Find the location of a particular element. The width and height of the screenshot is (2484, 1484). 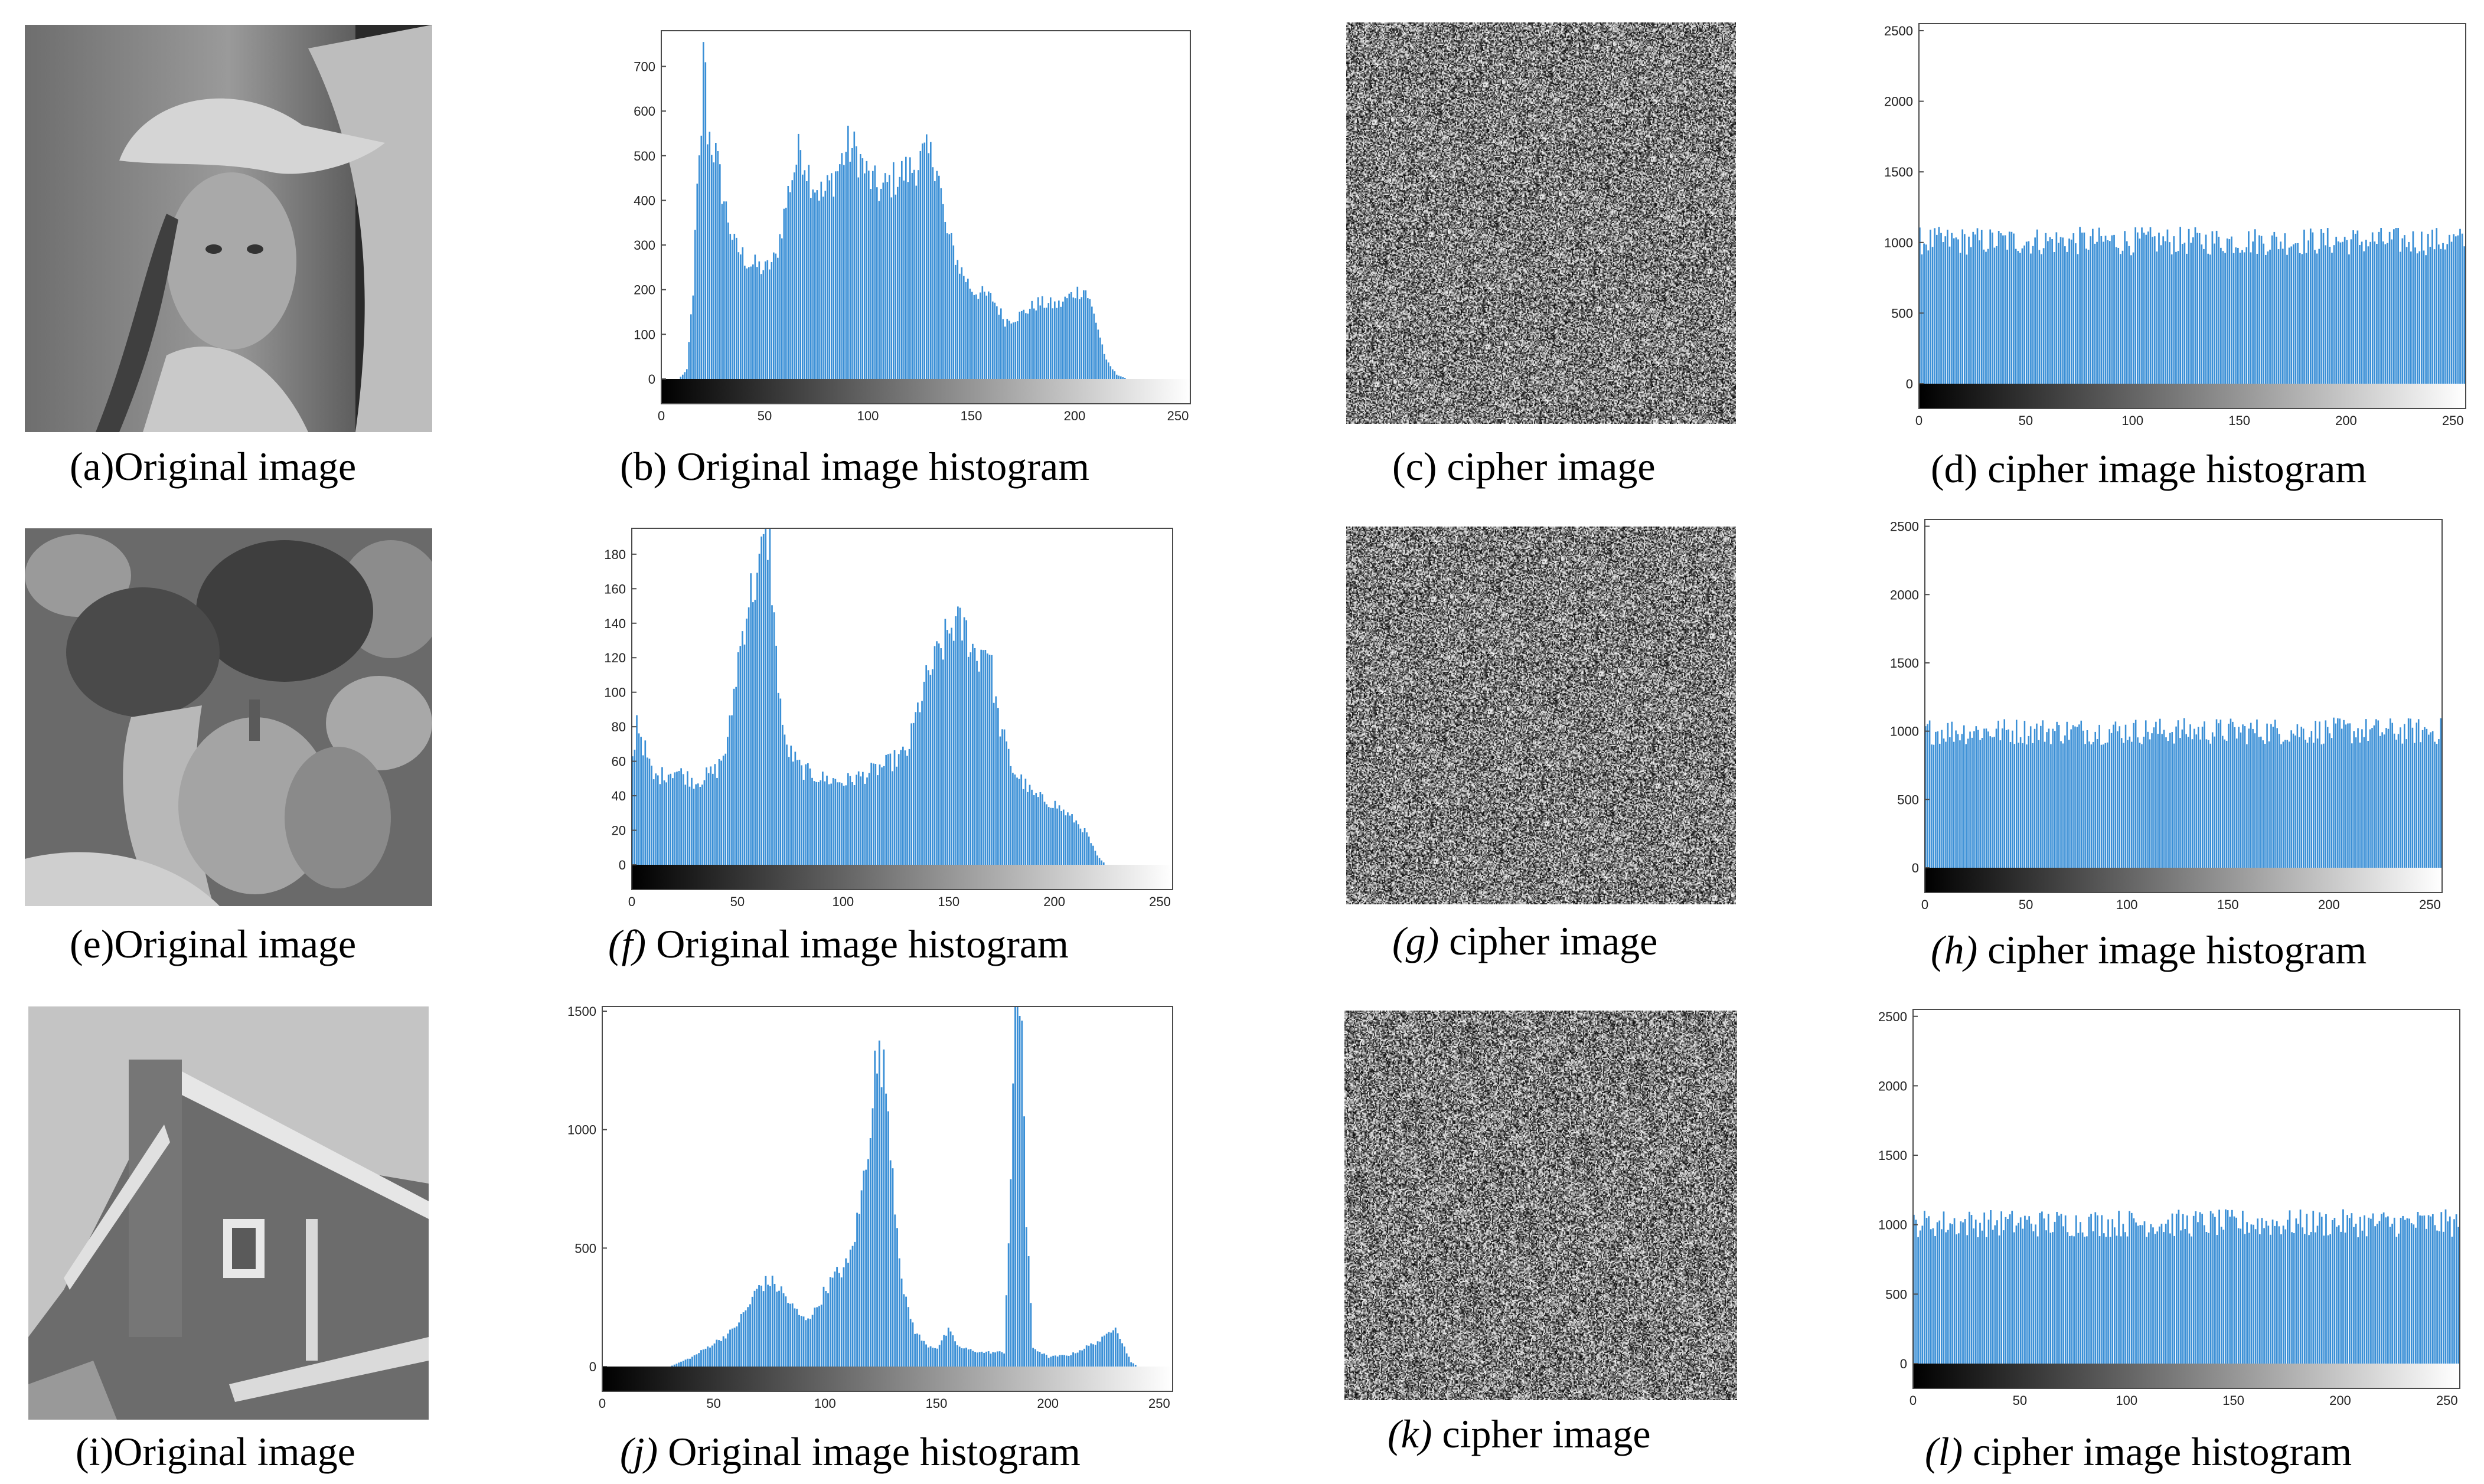

x-tick-label: 0 is located at coordinates (661, 415).